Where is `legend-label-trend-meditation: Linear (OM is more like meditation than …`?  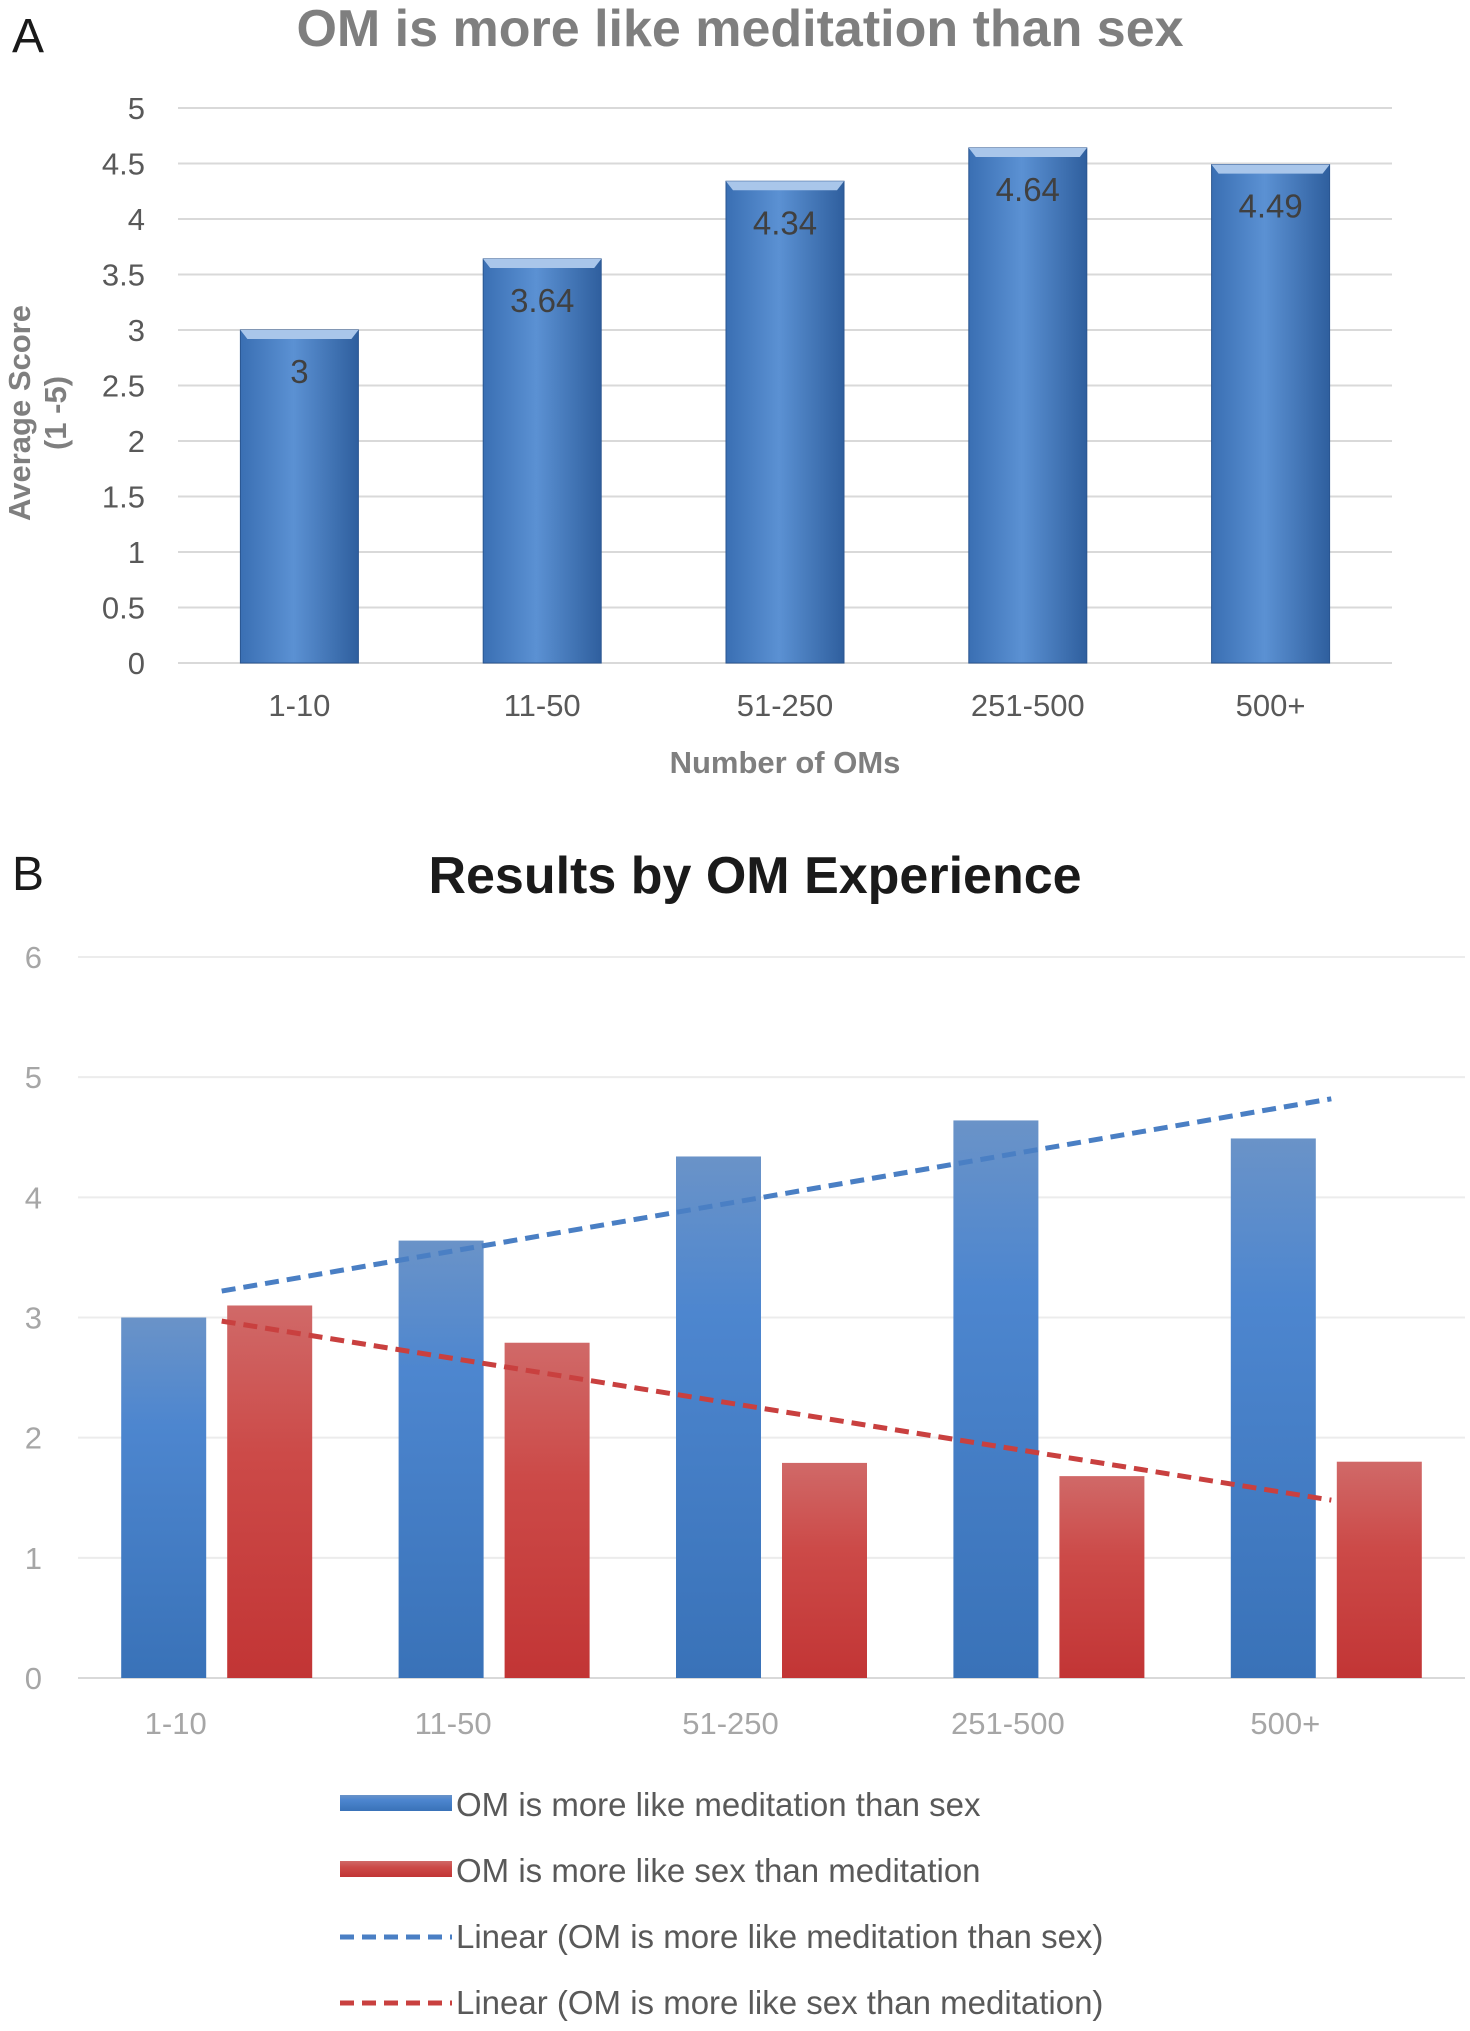 legend-label-trend-meditation: Linear (OM is more like meditation than … is located at coordinates (779, 1936).